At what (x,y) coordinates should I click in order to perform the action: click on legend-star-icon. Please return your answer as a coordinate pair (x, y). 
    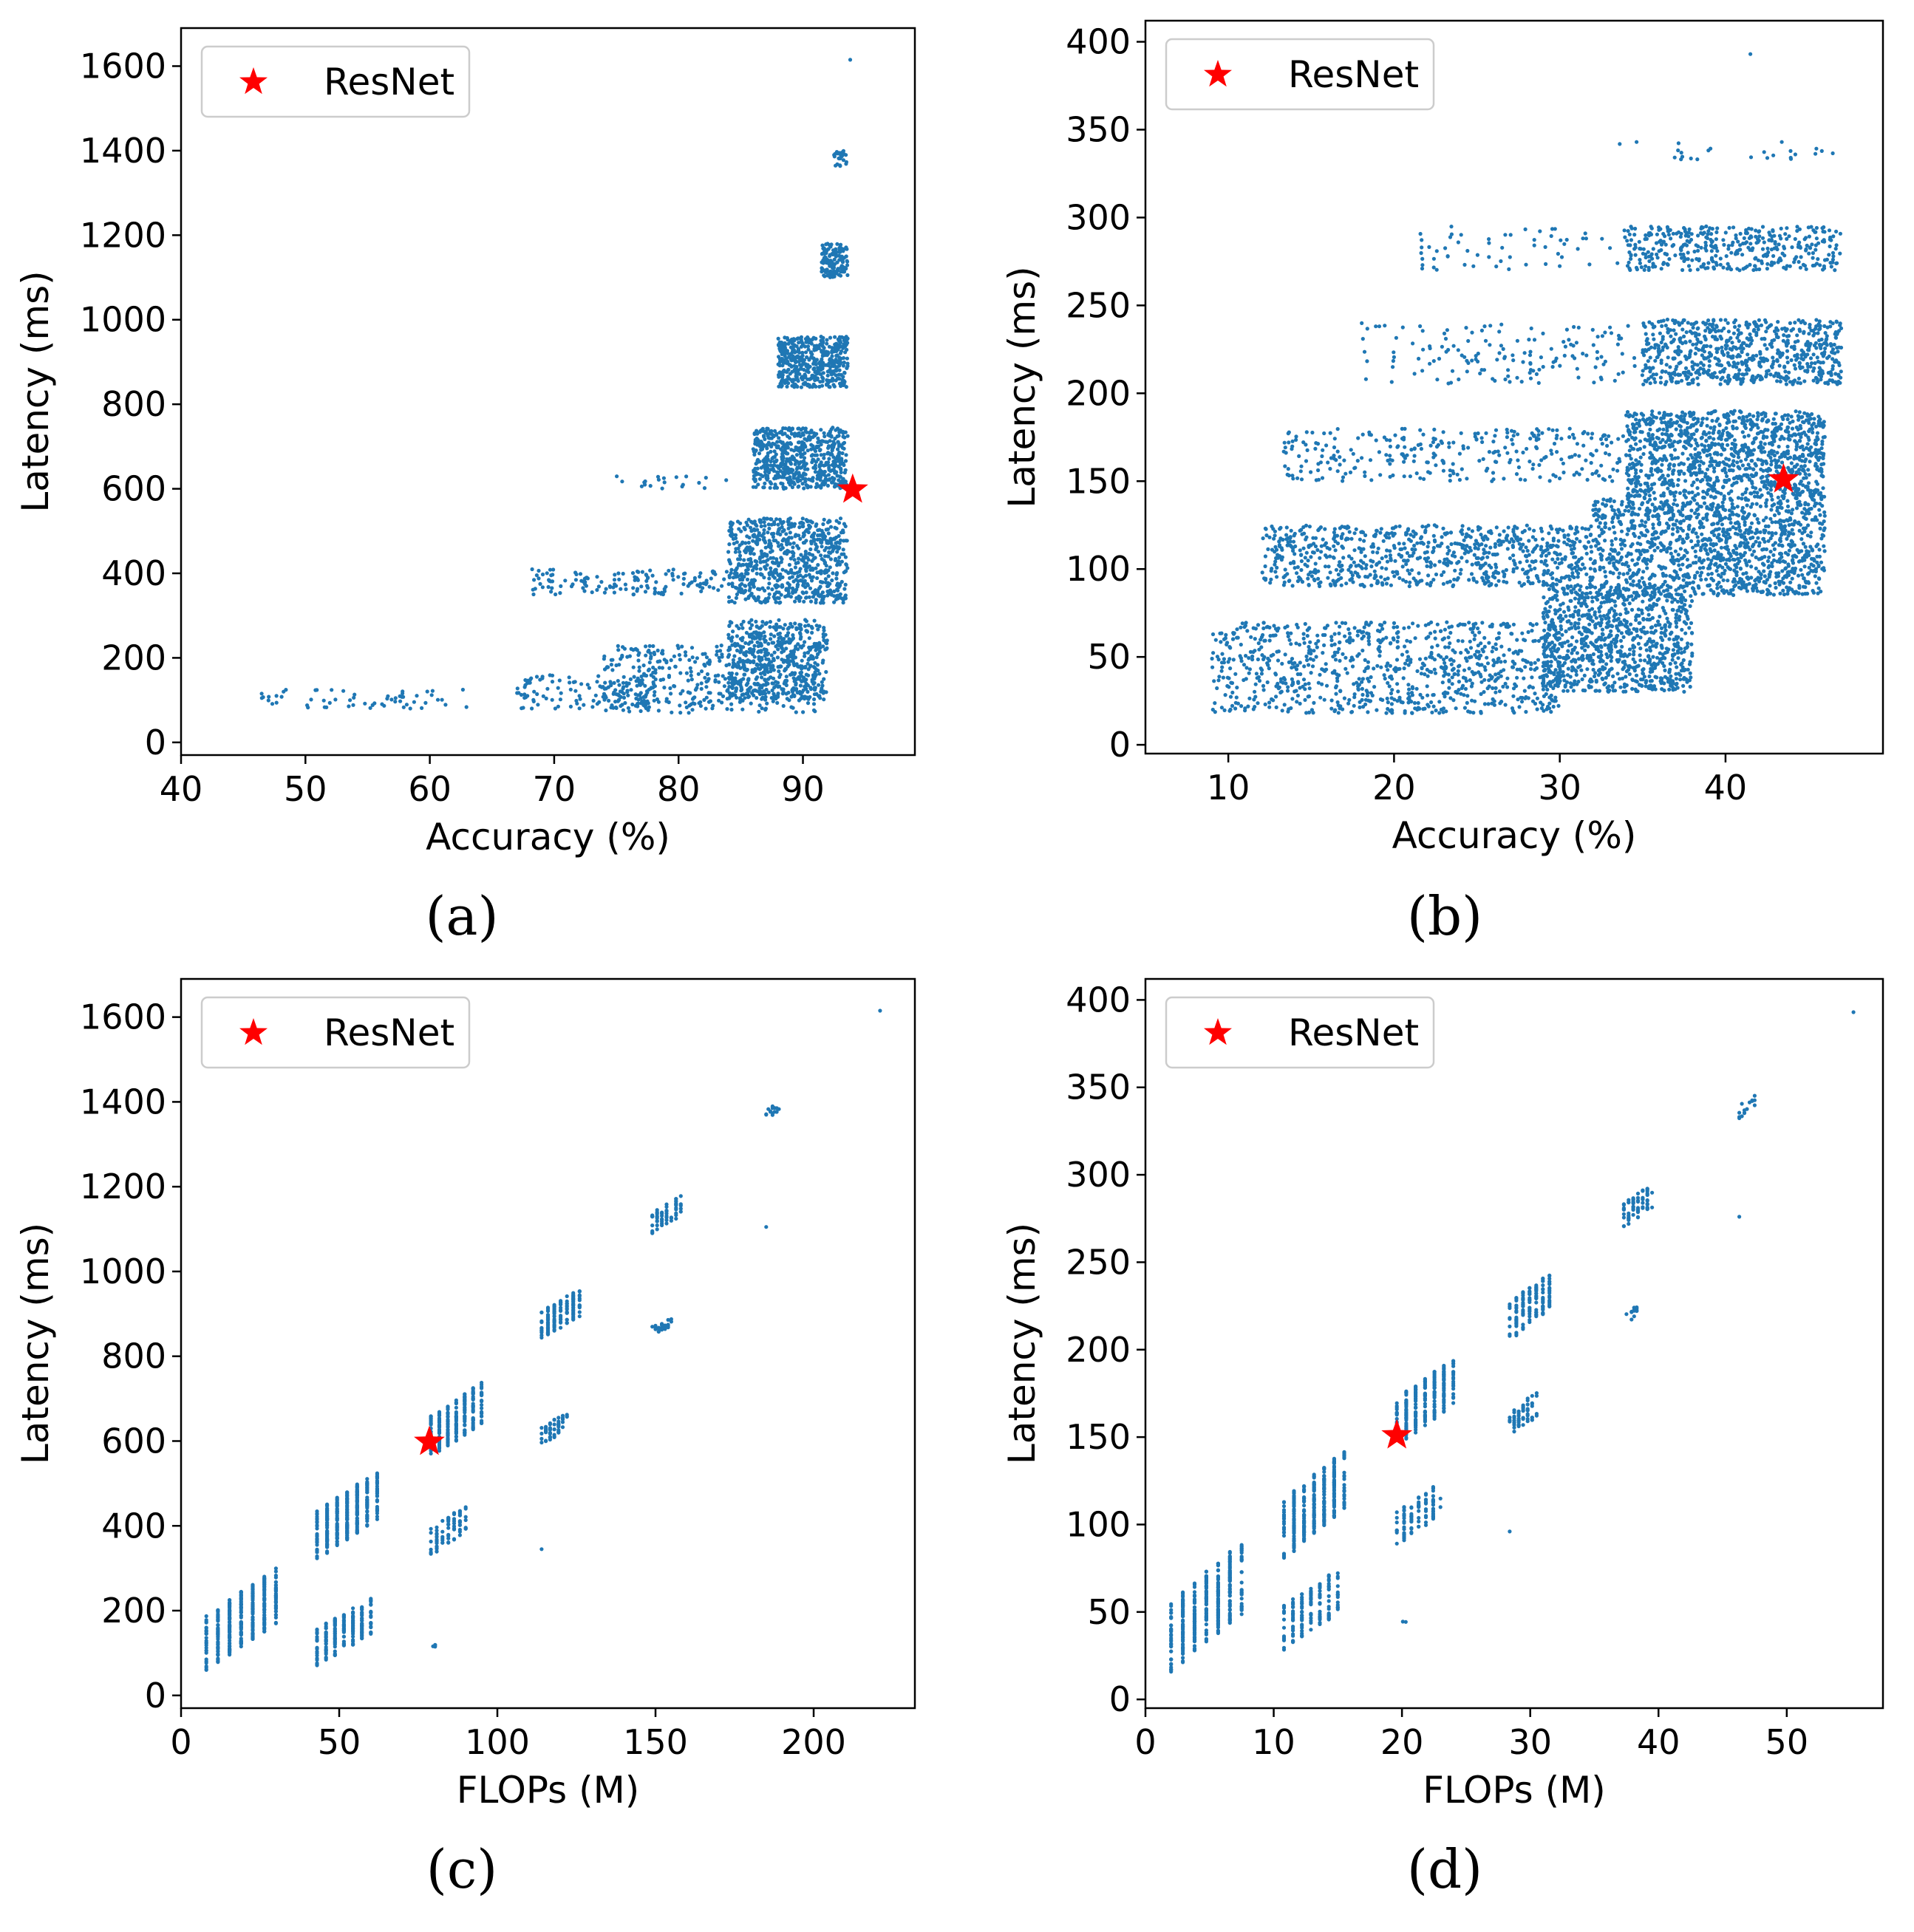
    Looking at the image, I should click on (254, 81).